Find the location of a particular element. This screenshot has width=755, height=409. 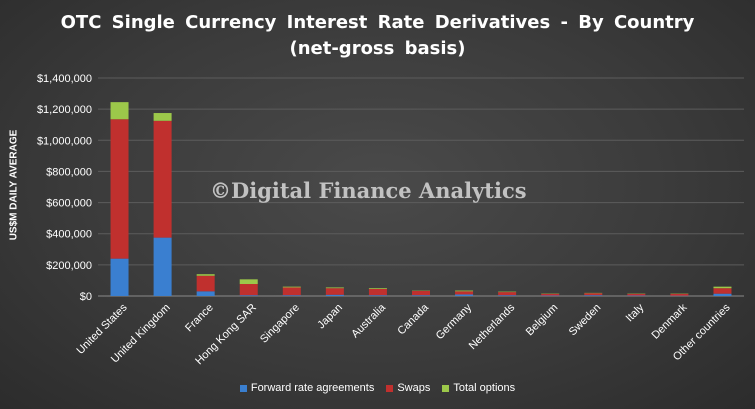

legend-label: Forward rate agreements is located at coordinates (312, 388).